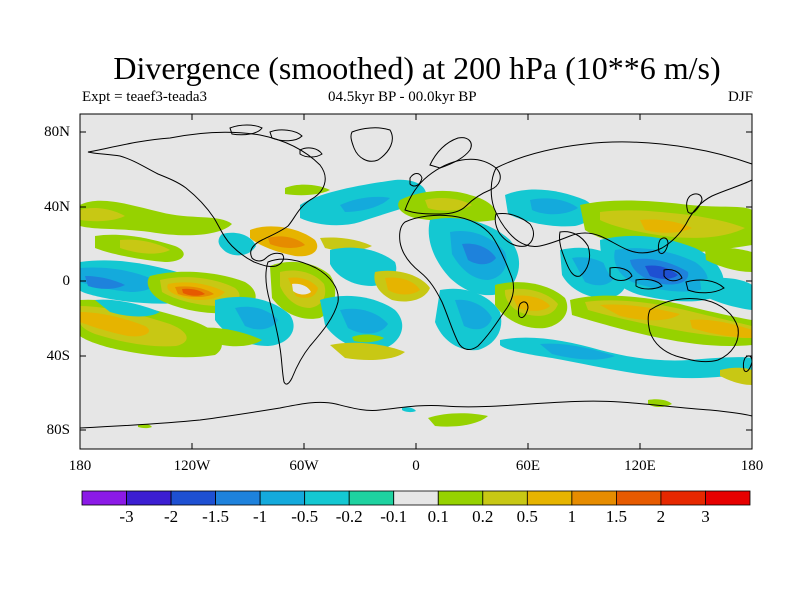  Describe the element at coordinates (663, 246) in the screenshot. I see `coastline-philippines` at that location.